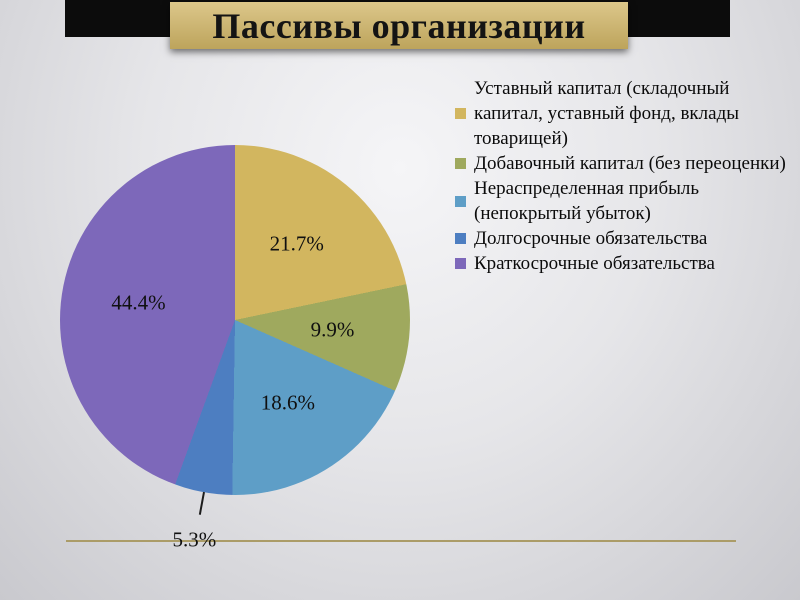  Describe the element at coordinates (594, 263) in the screenshot. I see `legend-label: Краткосрочные обязательства` at that location.